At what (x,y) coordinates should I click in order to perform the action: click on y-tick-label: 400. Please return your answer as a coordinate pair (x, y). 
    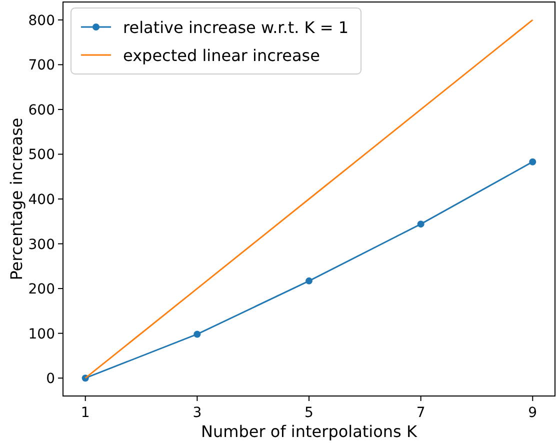
    Looking at the image, I should click on (41, 200).